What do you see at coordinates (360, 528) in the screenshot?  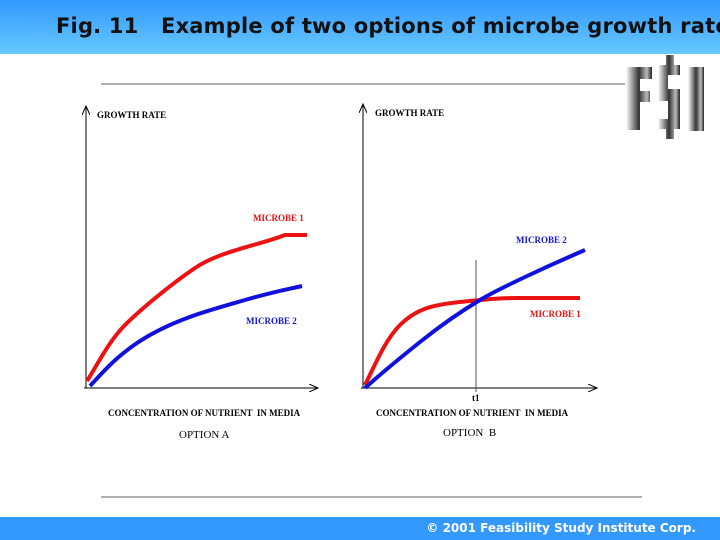 I see `footer-bar: © 2001 Feasibility Study Institute Corp.` at bounding box center [360, 528].